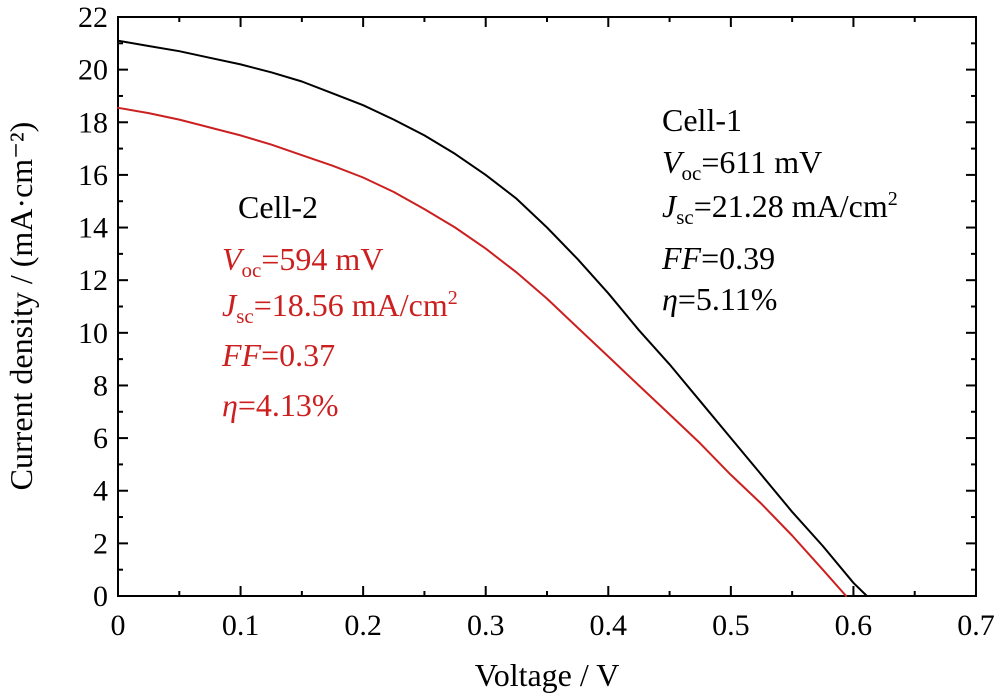 Image resolution: width=1000 pixels, height=696 pixels. What do you see at coordinates (100, 438) in the screenshot?
I see `y-tick-label: 6` at bounding box center [100, 438].